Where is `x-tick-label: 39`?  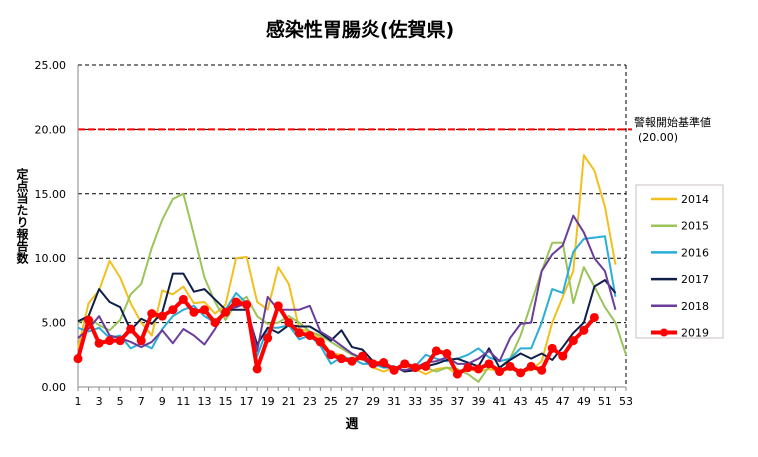 x-tick-label: 39 is located at coordinates (478, 401).